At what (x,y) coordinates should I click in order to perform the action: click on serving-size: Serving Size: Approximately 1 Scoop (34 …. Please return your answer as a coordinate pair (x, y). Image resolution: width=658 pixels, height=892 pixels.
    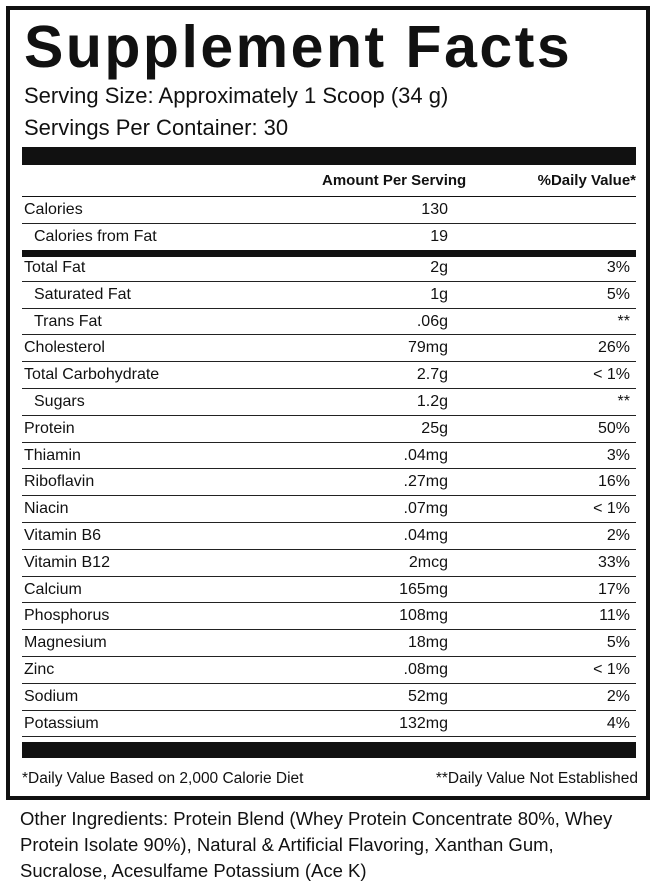
    Looking at the image, I should click on (236, 95).